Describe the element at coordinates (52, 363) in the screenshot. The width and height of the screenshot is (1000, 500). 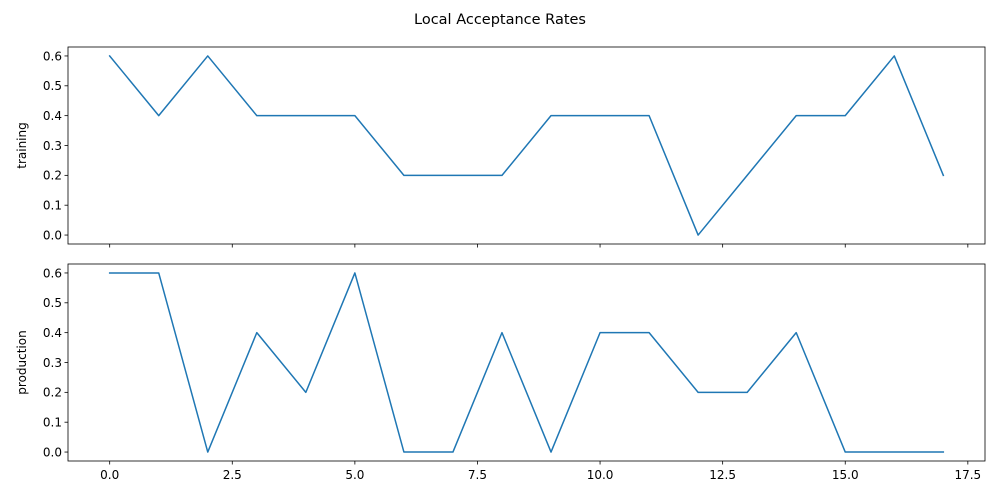
I see `production-y-tick-label: 0.3` at that location.